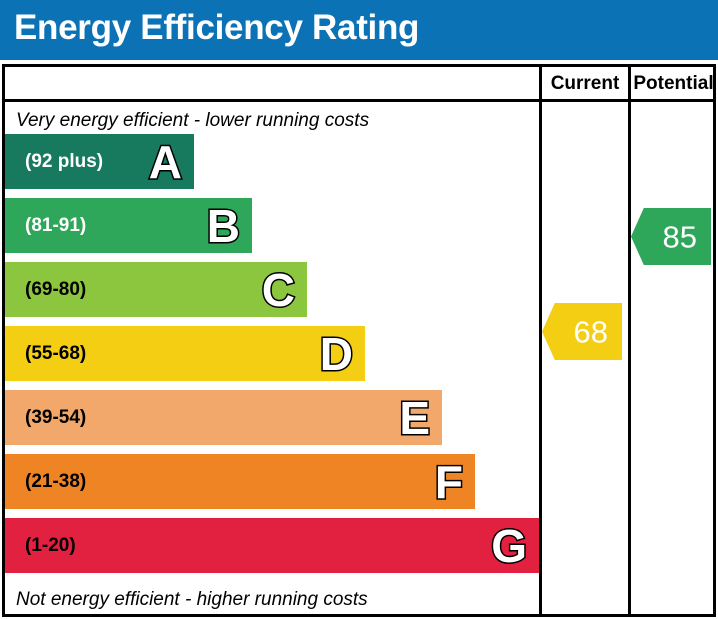  I want to click on band-letter-a: A, so click(165, 161).